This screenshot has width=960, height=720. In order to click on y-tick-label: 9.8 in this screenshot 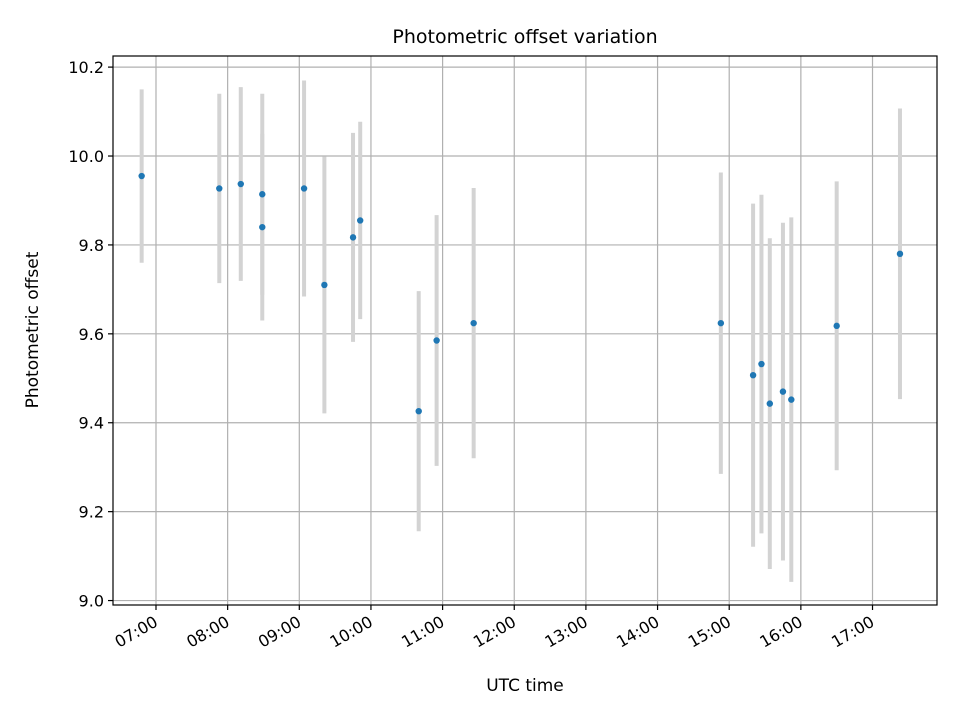, I will do `click(91, 245)`.